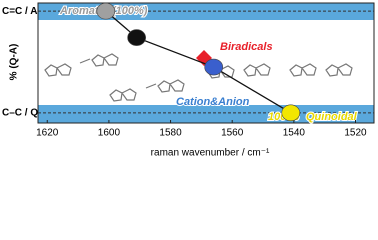 This screenshot has height=240, width=378. I want to click on x-tick-label: 1540, so click(294, 133).